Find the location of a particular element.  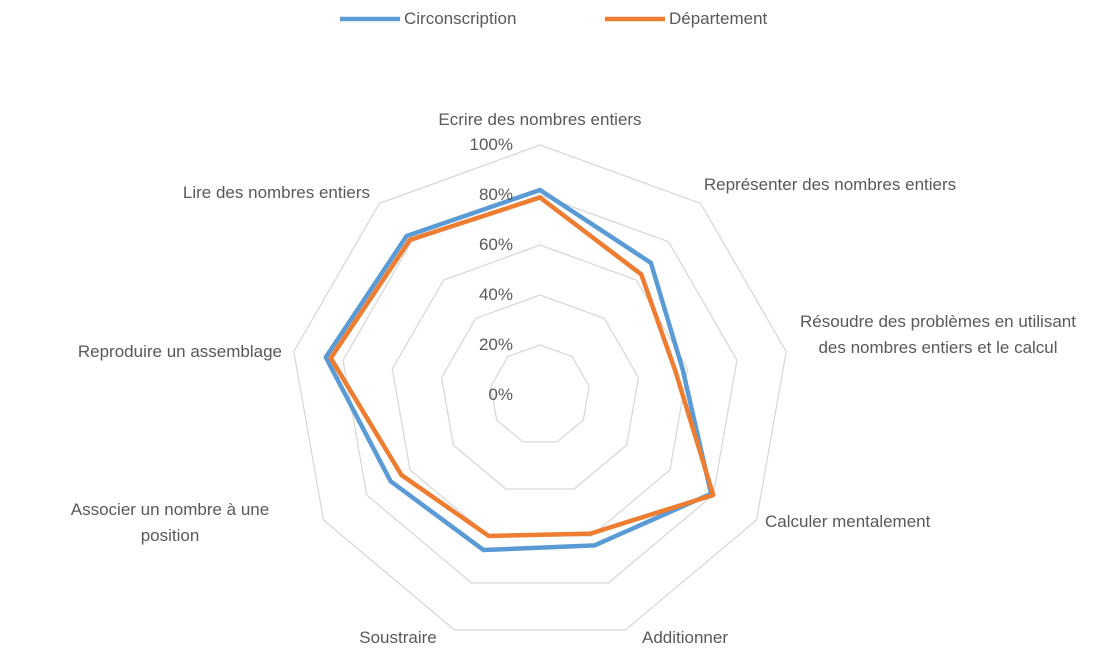

tick-label: 100% is located at coordinates (491, 144).